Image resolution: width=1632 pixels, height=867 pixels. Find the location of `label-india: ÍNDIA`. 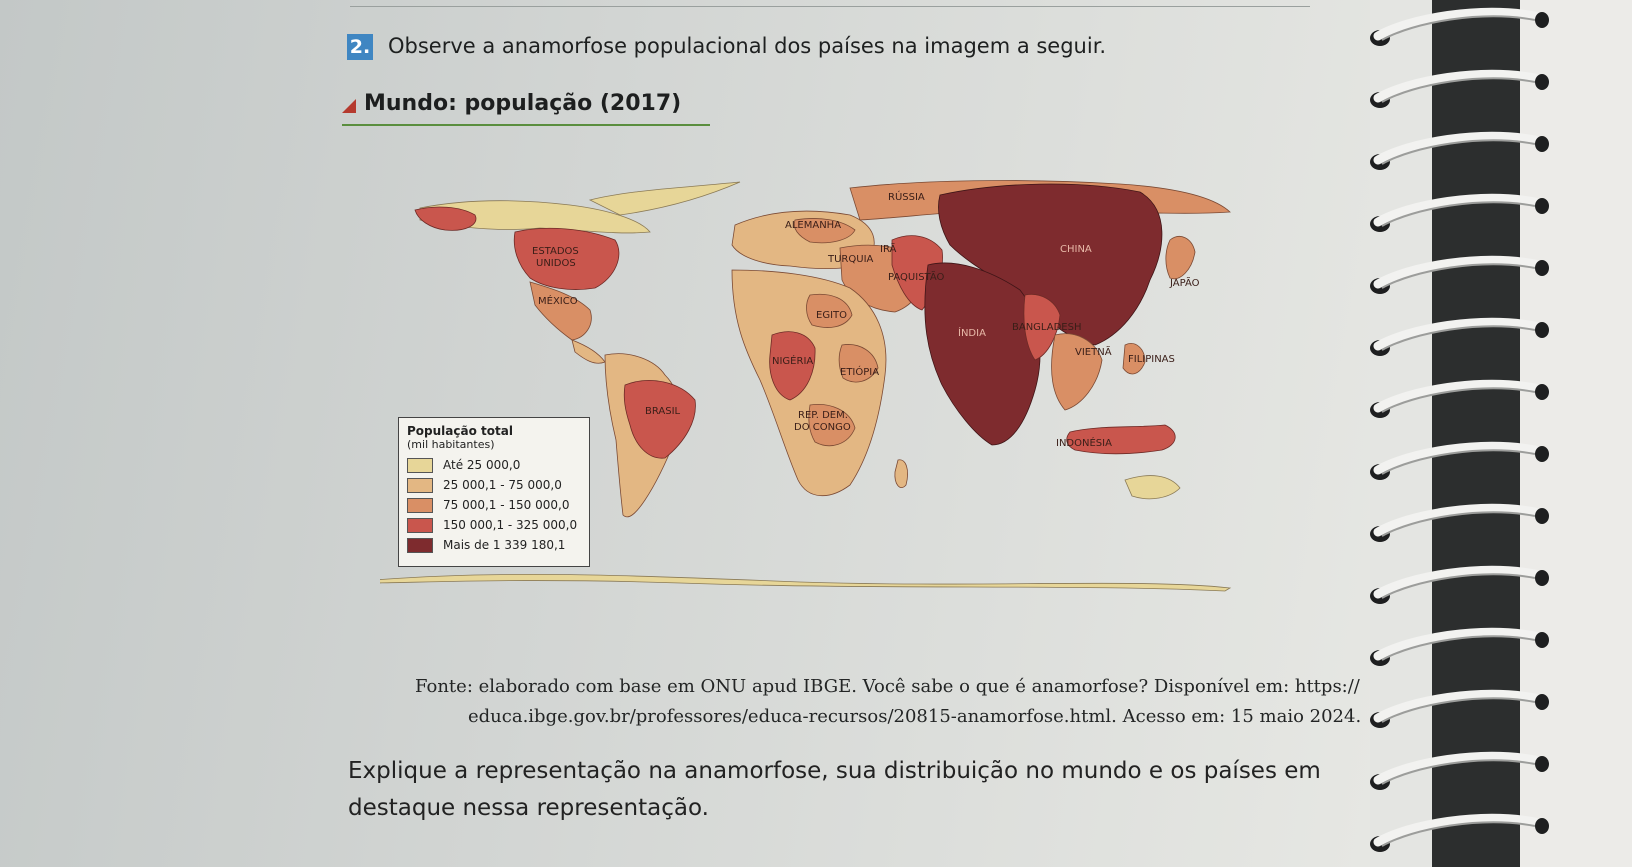

label-india: ÍNDIA is located at coordinates (972, 332).